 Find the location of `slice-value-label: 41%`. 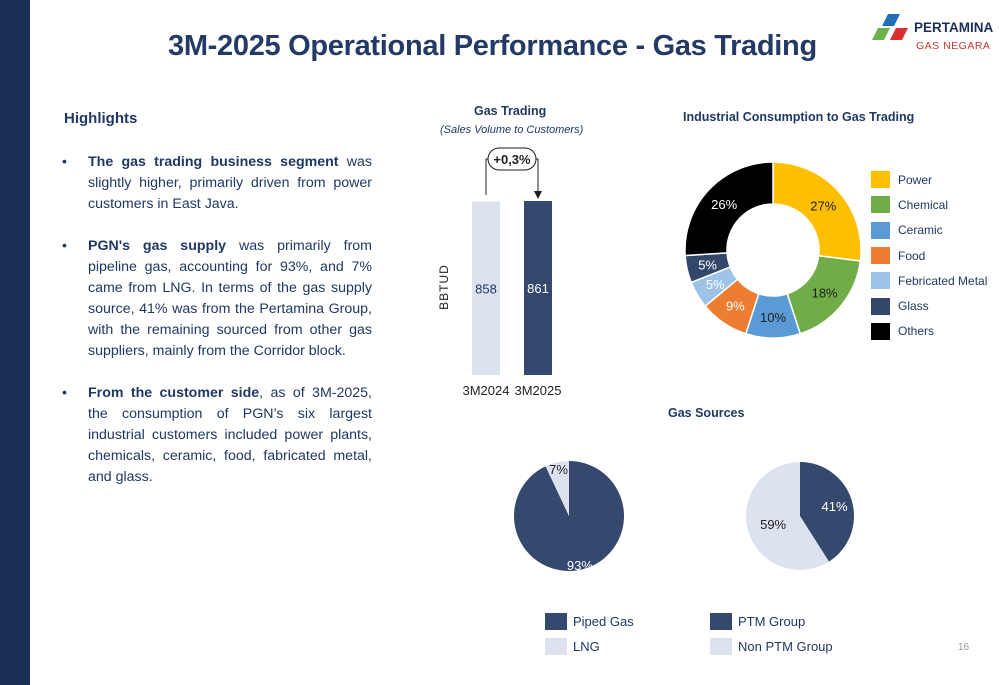

slice-value-label: 41% is located at coordinates (835, 506).